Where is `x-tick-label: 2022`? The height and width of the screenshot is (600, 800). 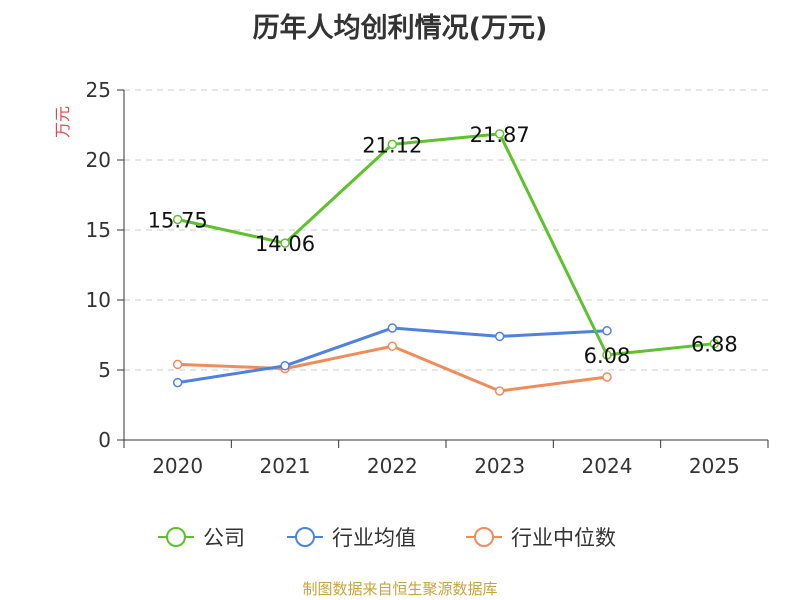 x-tick-label: 2022 is located at coordinates (392, 466).